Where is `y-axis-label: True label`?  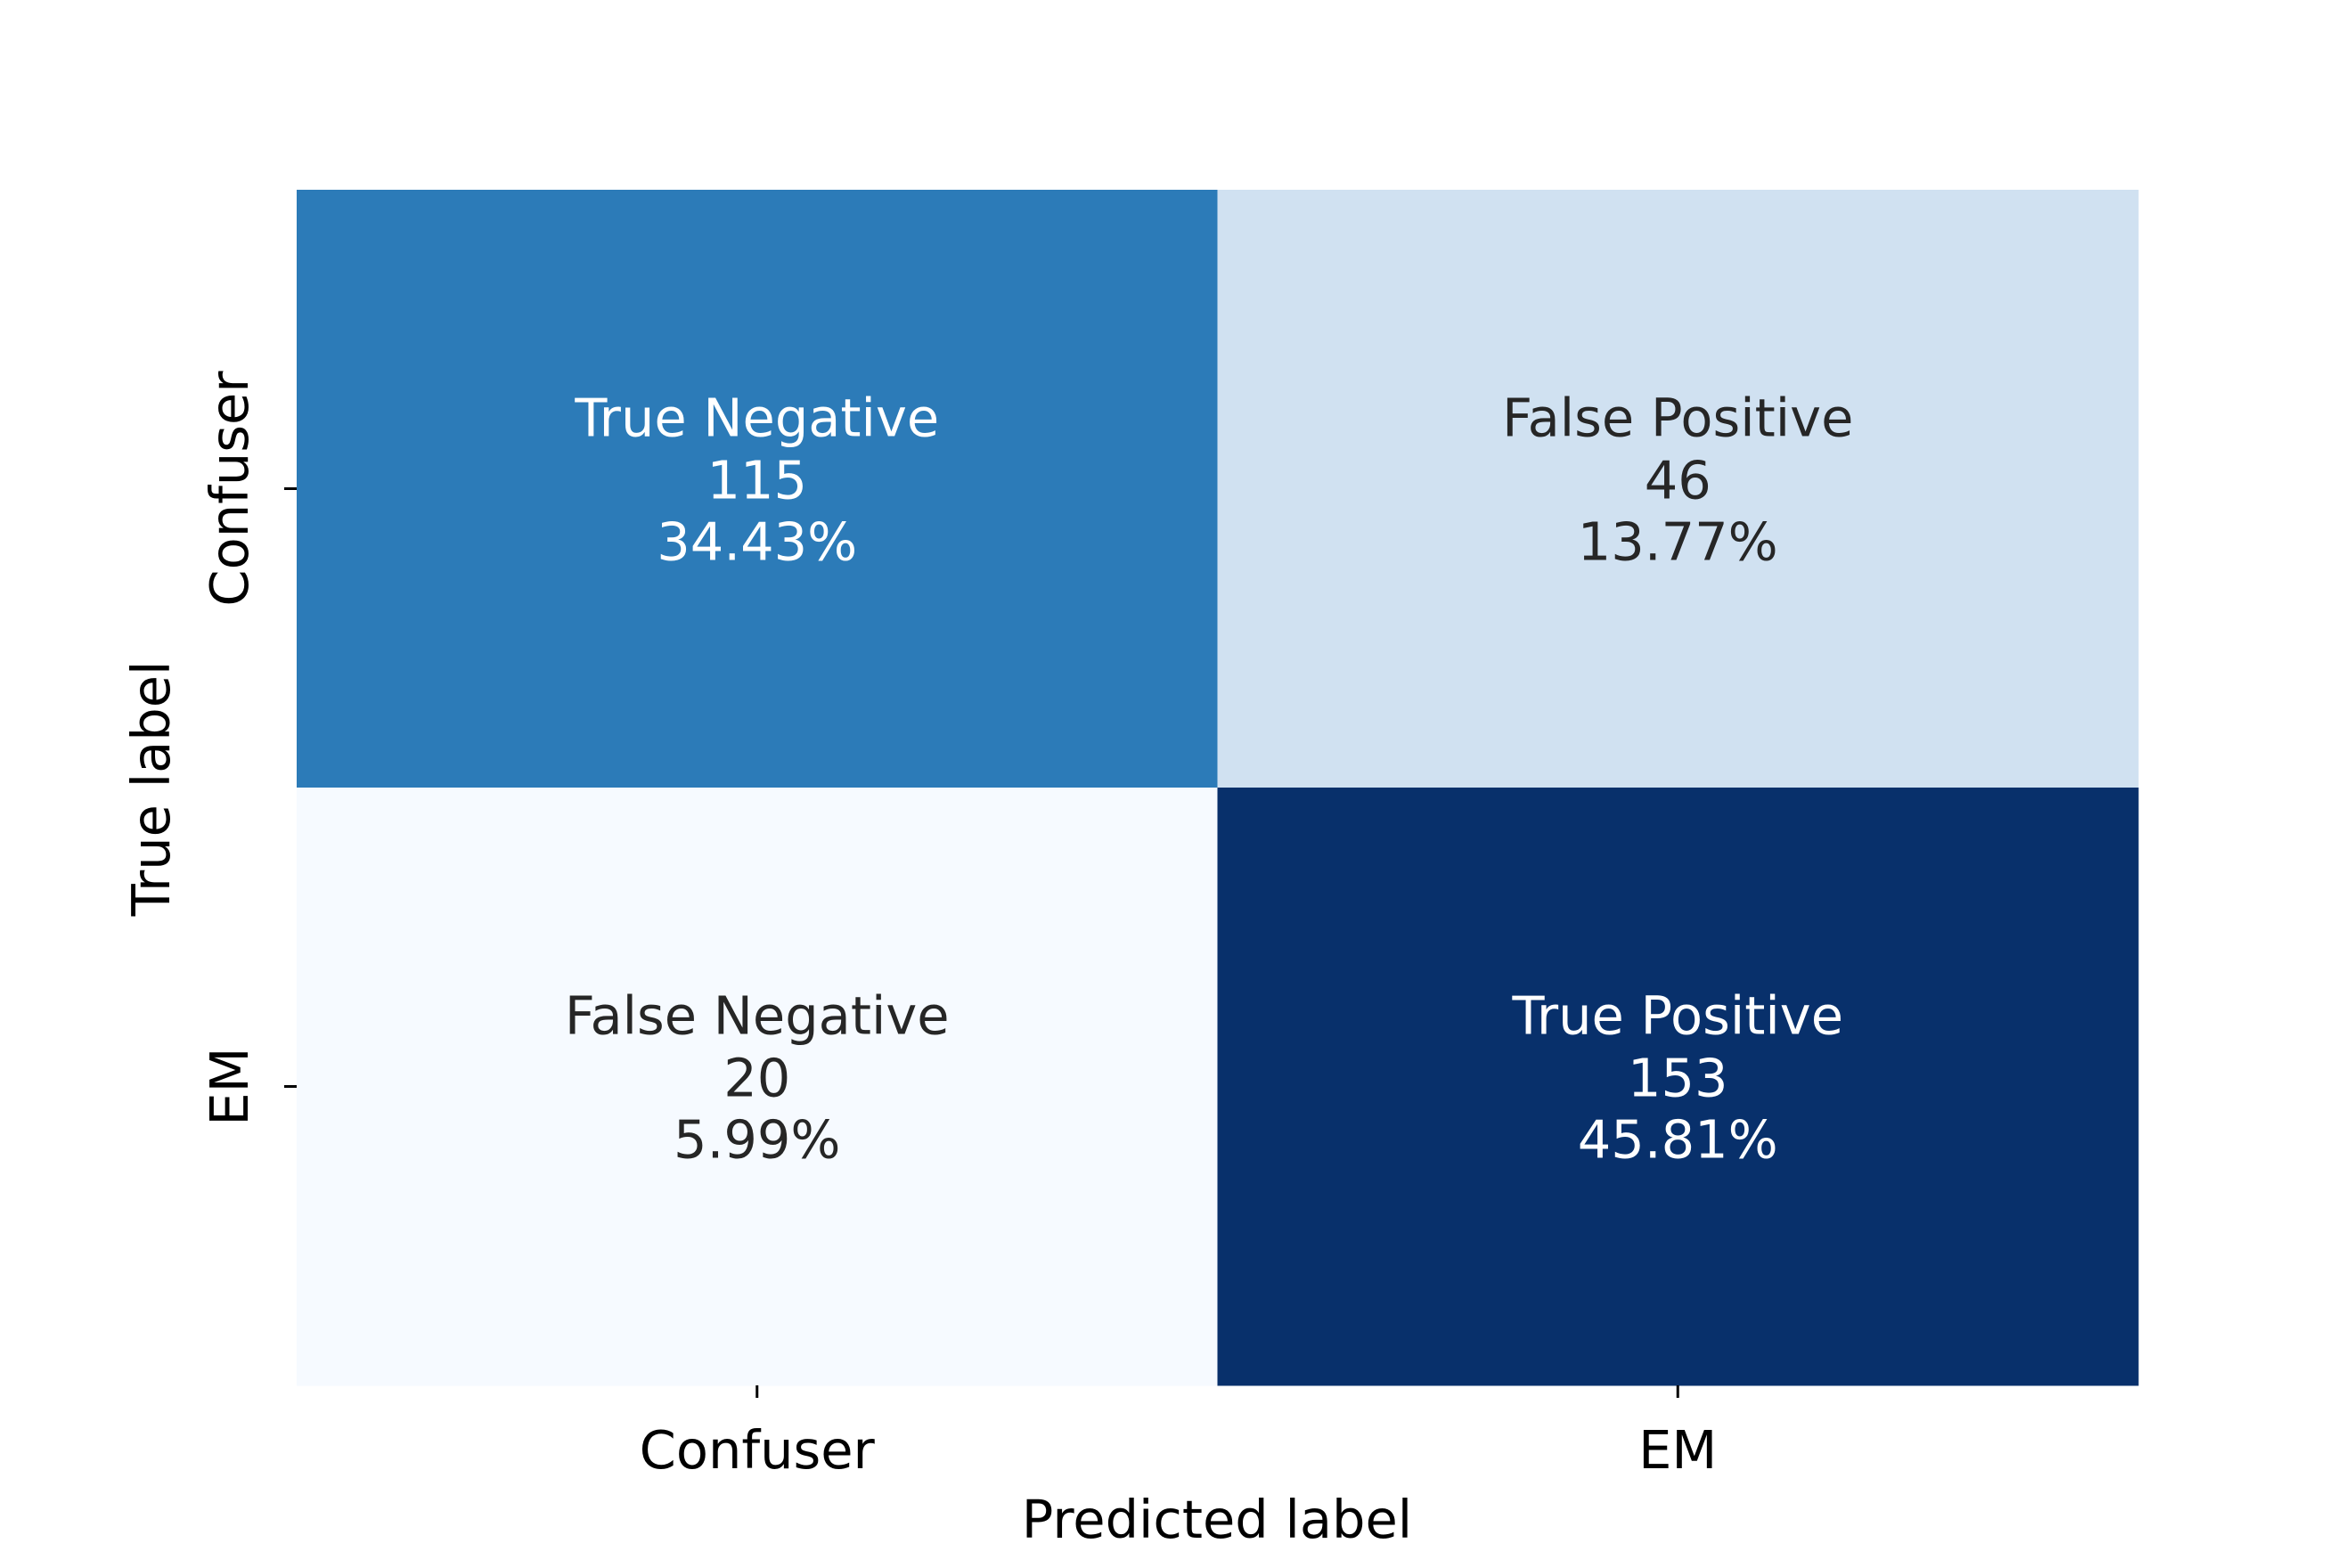 y-axis-label: True label is located at coordinates (151, 789).